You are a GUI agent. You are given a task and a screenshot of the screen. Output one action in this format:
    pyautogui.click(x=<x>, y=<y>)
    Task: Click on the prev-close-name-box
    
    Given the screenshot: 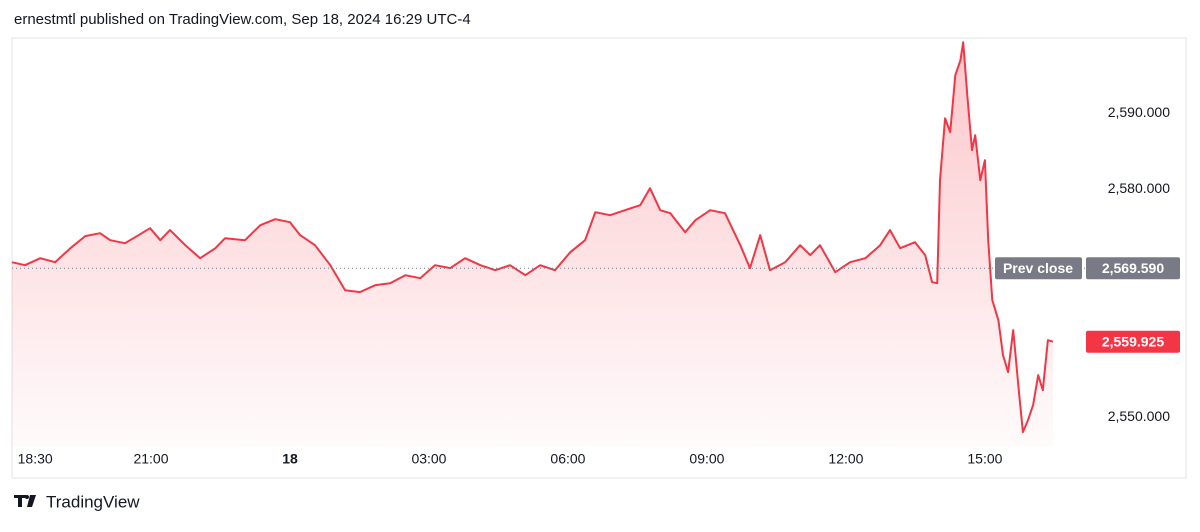 What is the action you would take?
    pyautogui.click(x=1038, y=268)
    